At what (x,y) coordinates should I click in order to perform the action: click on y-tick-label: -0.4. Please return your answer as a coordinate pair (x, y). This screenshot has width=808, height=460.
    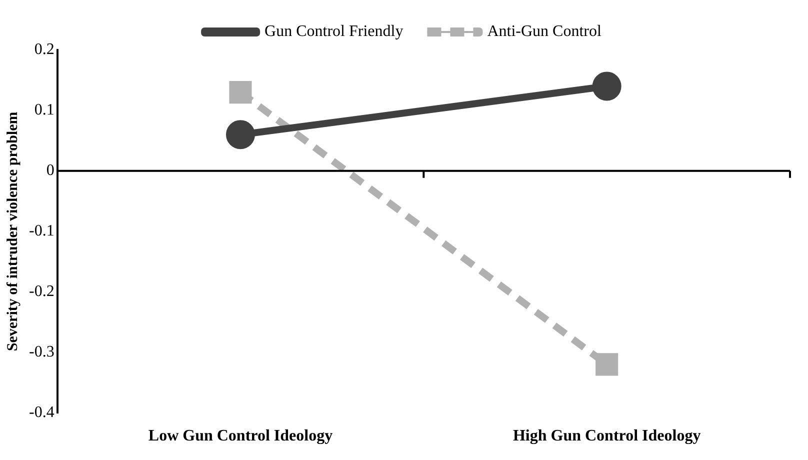
    Looking at the image, I should click on (41, 413).